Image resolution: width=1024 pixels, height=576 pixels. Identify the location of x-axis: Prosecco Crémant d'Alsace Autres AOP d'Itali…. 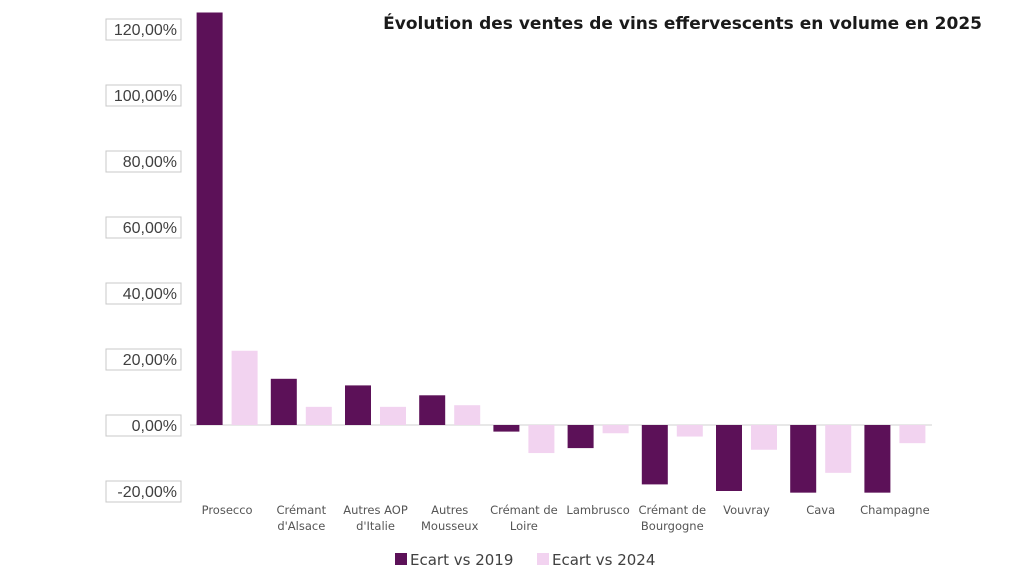
(566, 518).